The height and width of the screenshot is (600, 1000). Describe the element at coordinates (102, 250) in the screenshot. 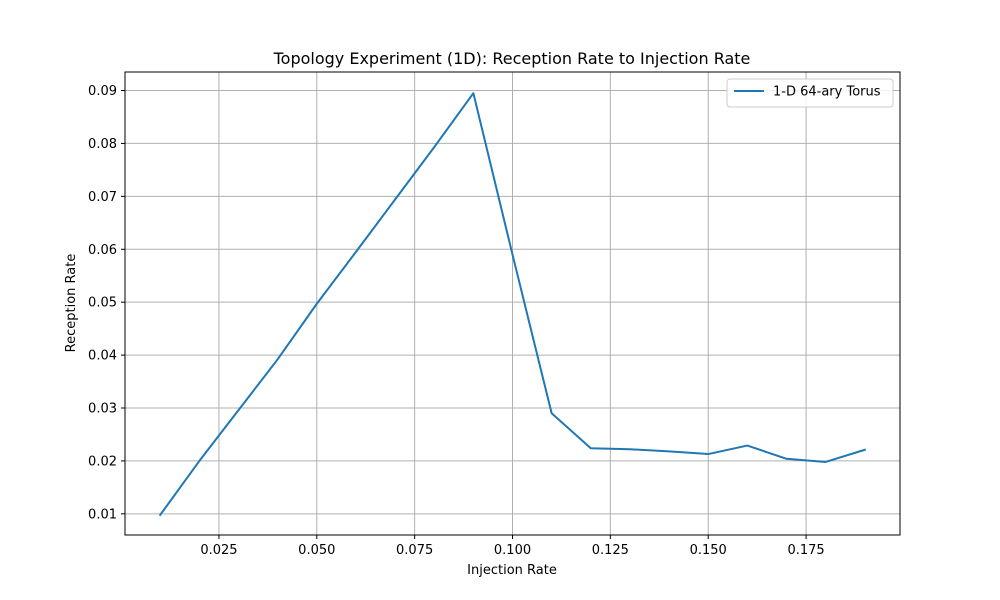

I see `y-tick-label: 0.06` at that location.